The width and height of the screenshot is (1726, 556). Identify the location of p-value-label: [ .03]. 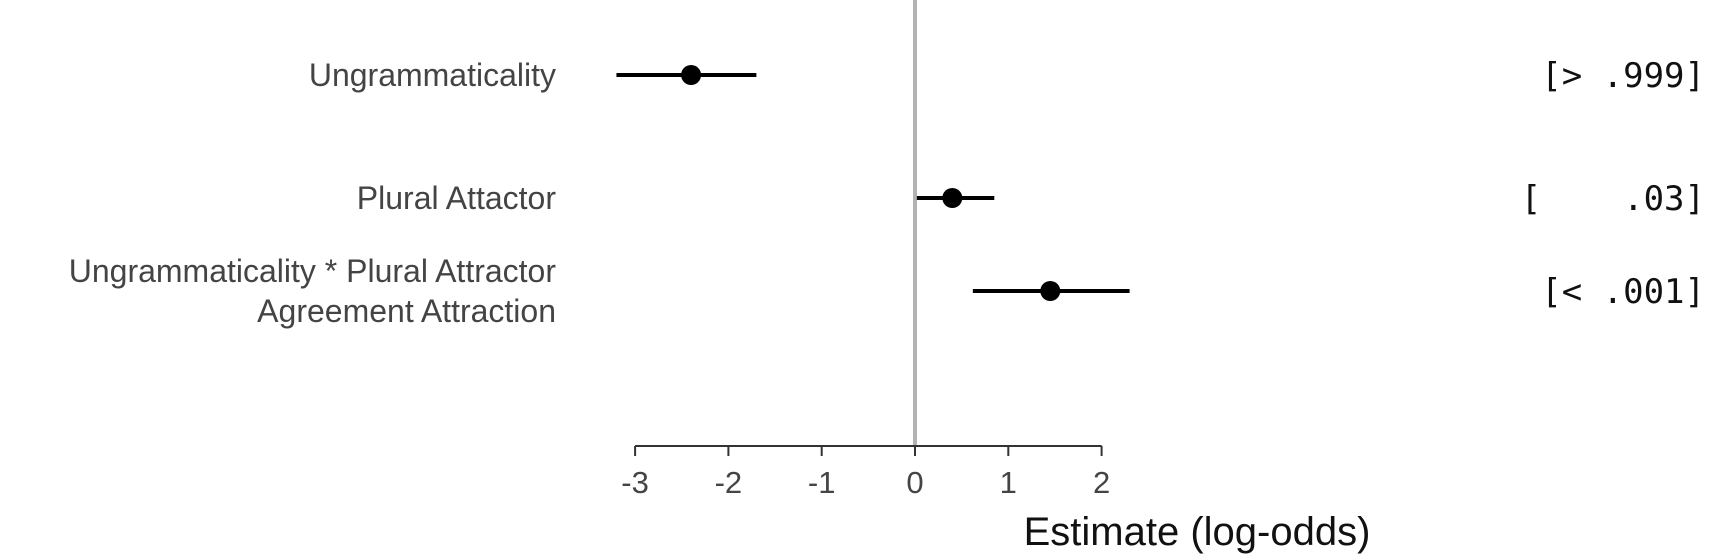
(1613, 199).